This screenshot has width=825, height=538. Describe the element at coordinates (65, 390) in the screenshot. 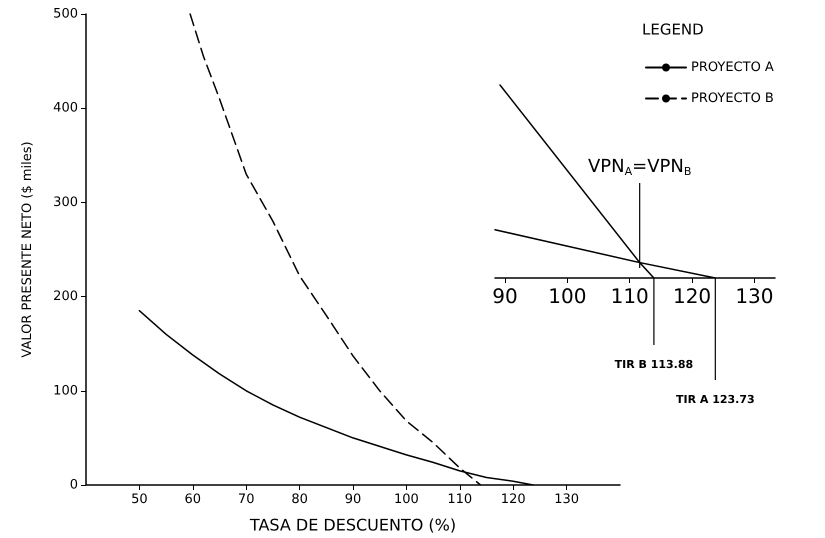

I see `y-tick-label: 100` at that location.